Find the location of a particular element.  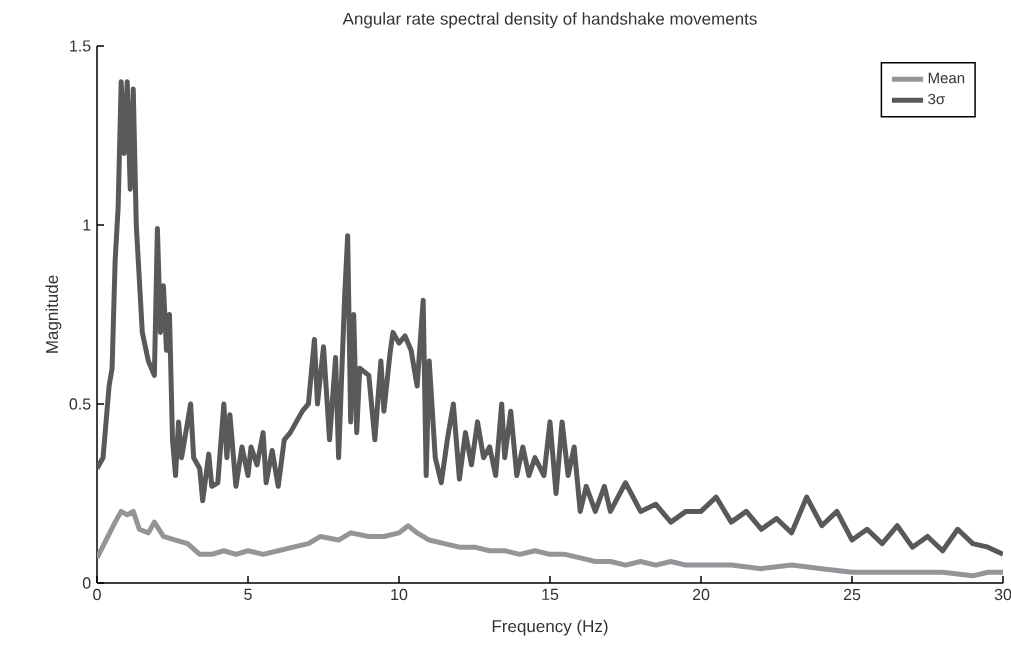

legend-label: 3σ is located at coordinates (936, 99).